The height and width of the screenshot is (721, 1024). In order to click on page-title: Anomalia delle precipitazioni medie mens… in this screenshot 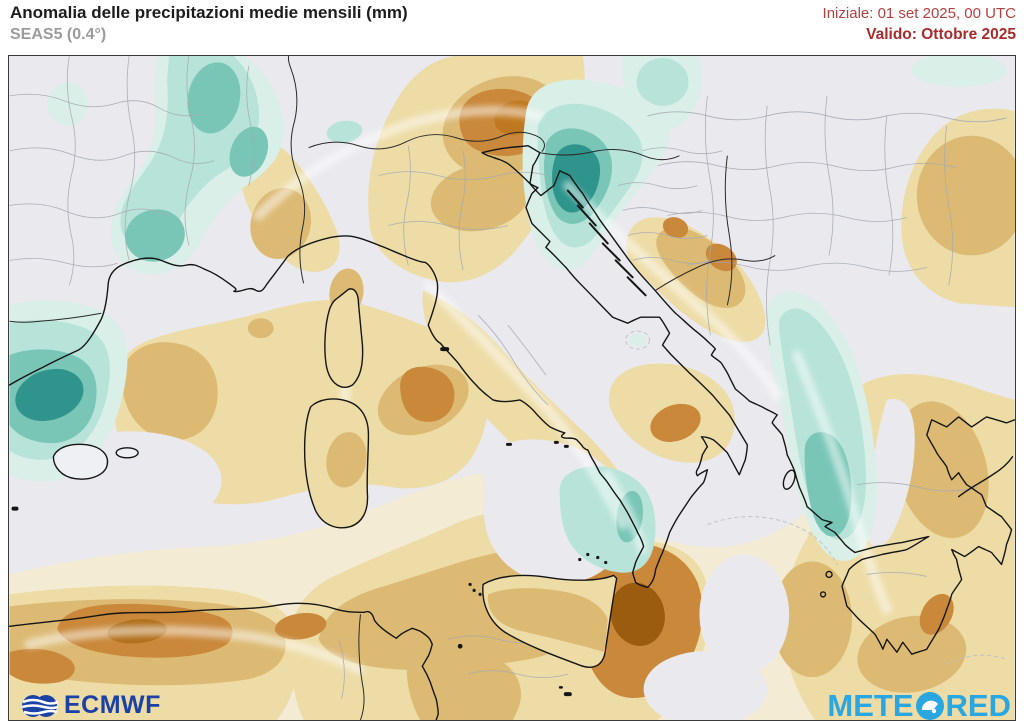, I will do `click(209, 12)`.